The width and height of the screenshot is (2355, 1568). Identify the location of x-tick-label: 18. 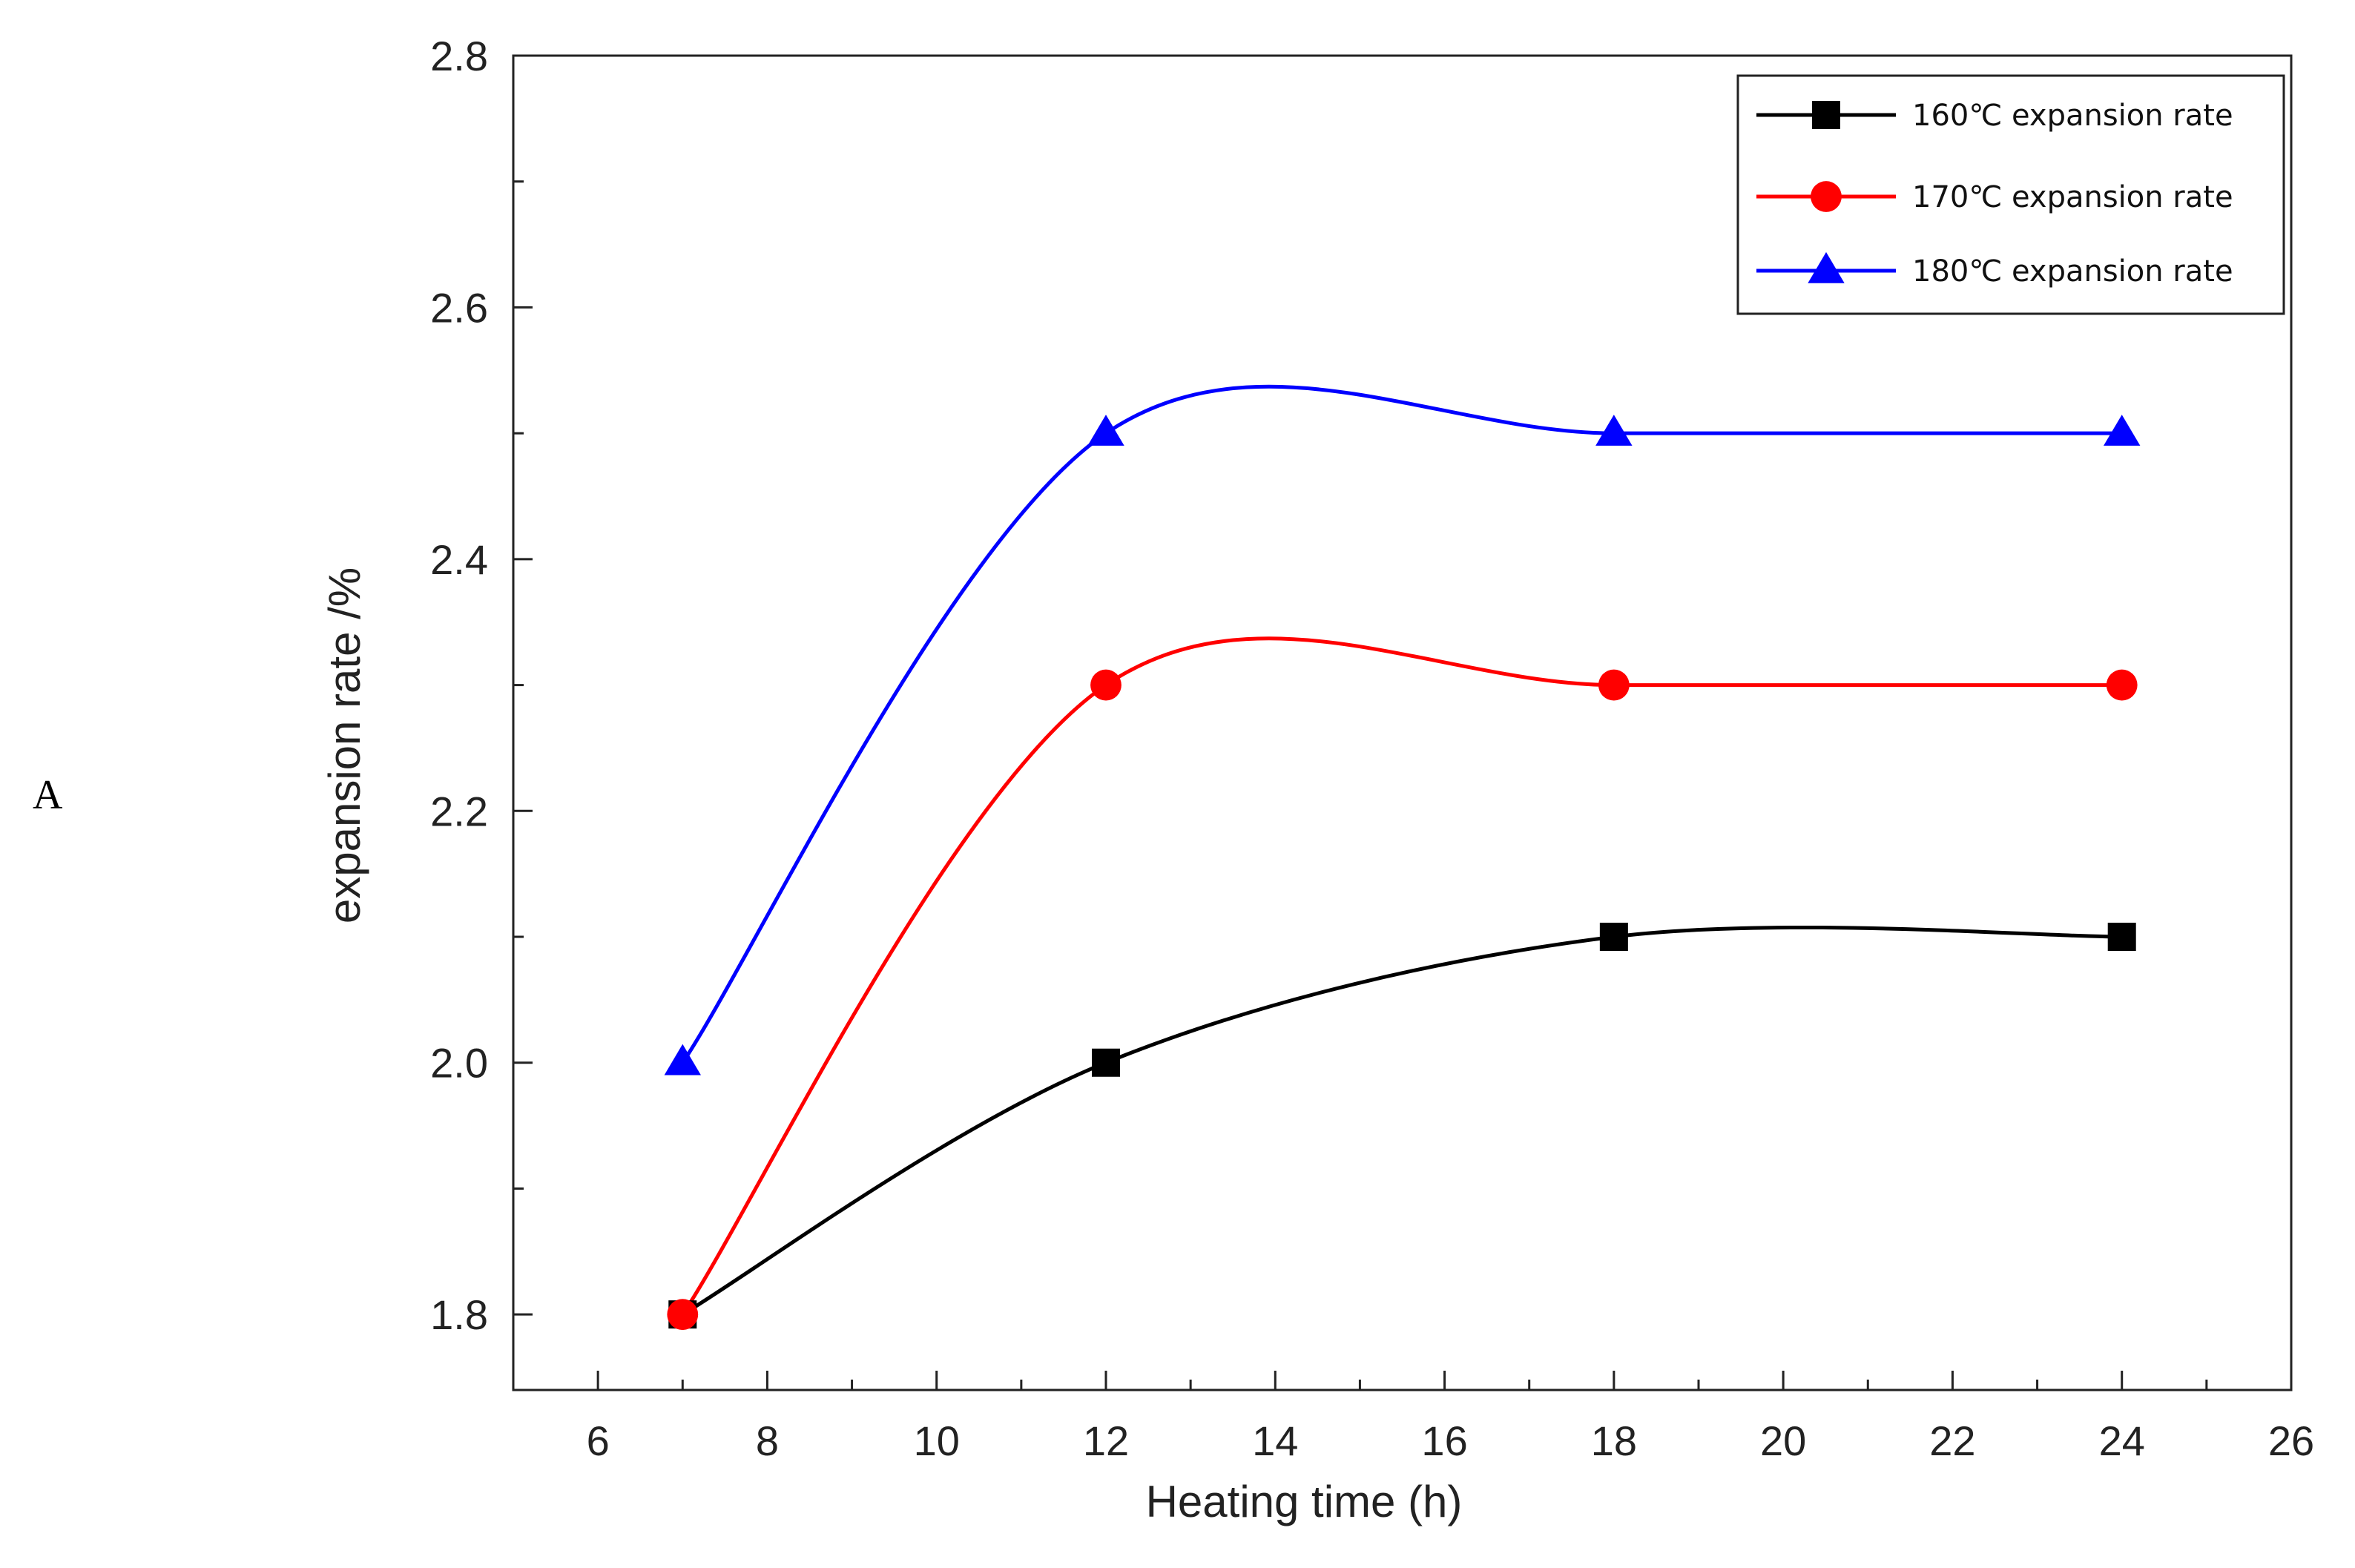
(1614, 1440).